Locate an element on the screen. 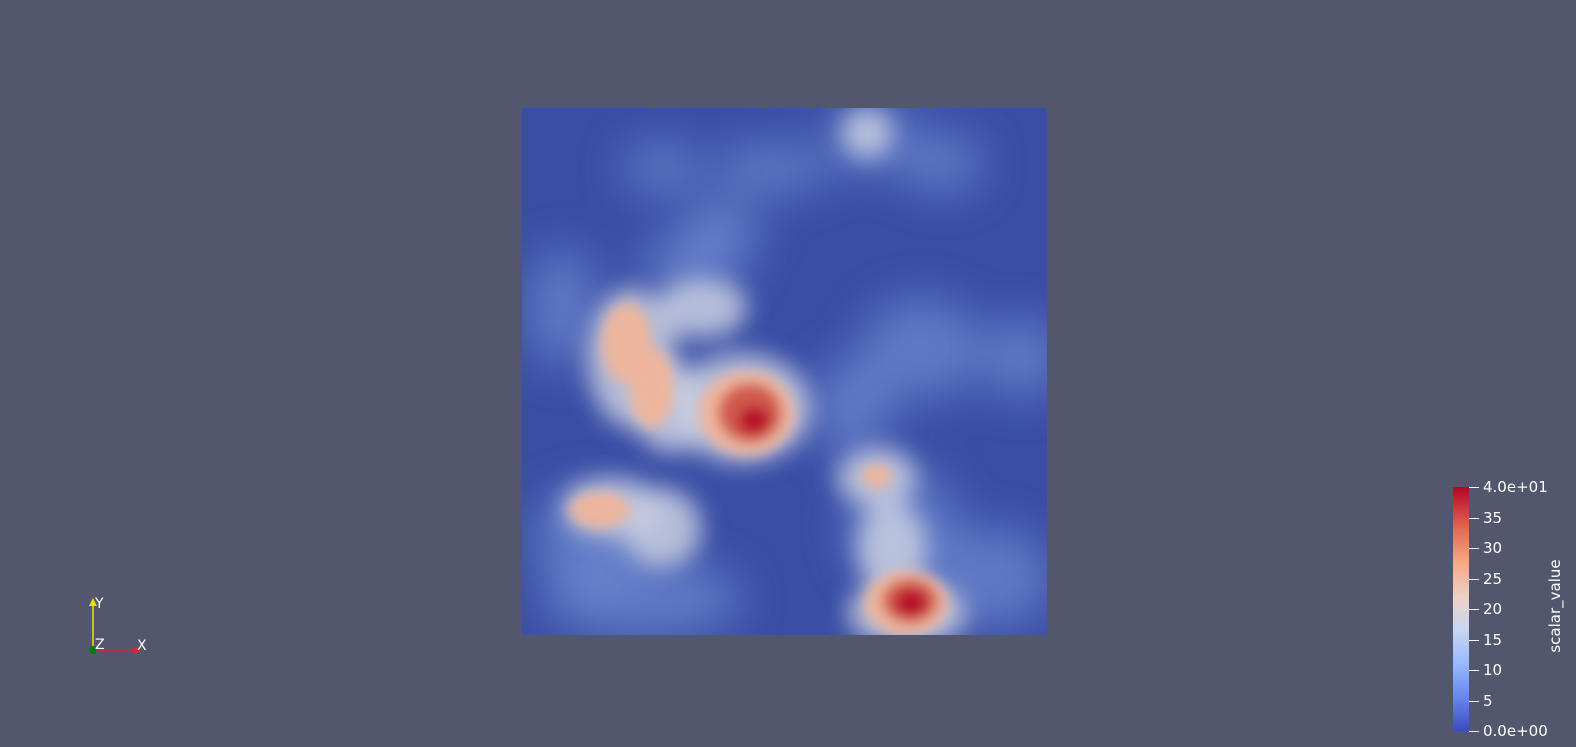  x-axis-label: X is located at coordinates (142, 646).